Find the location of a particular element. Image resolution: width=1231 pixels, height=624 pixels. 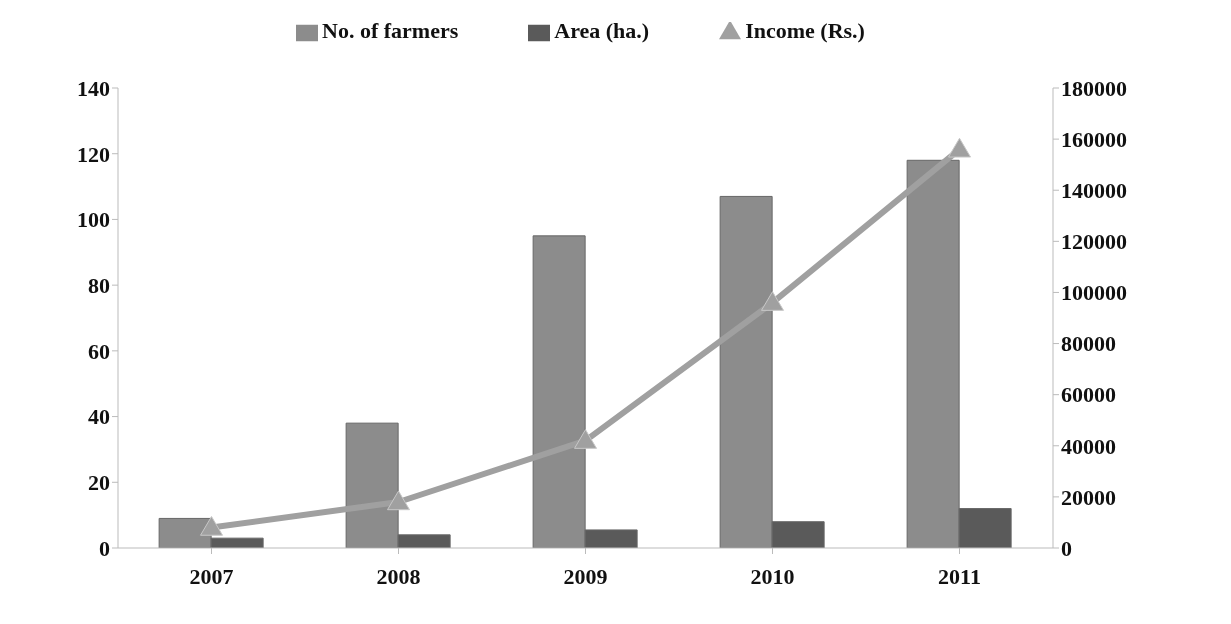

y-tick-label: 120 is located at coordinates (93, 154).